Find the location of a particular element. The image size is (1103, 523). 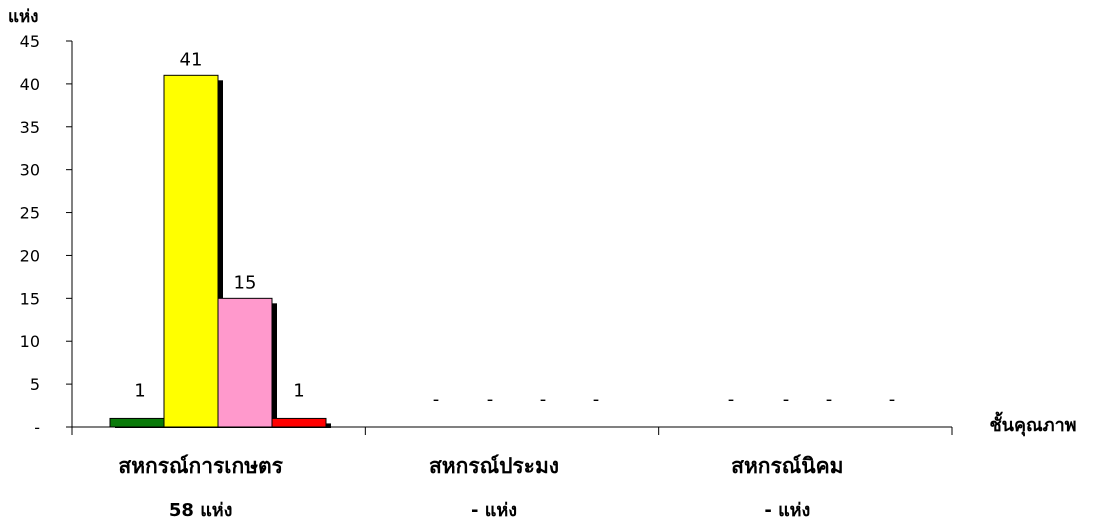

y-tick-label: 30 is located at coordinates (30, 170).